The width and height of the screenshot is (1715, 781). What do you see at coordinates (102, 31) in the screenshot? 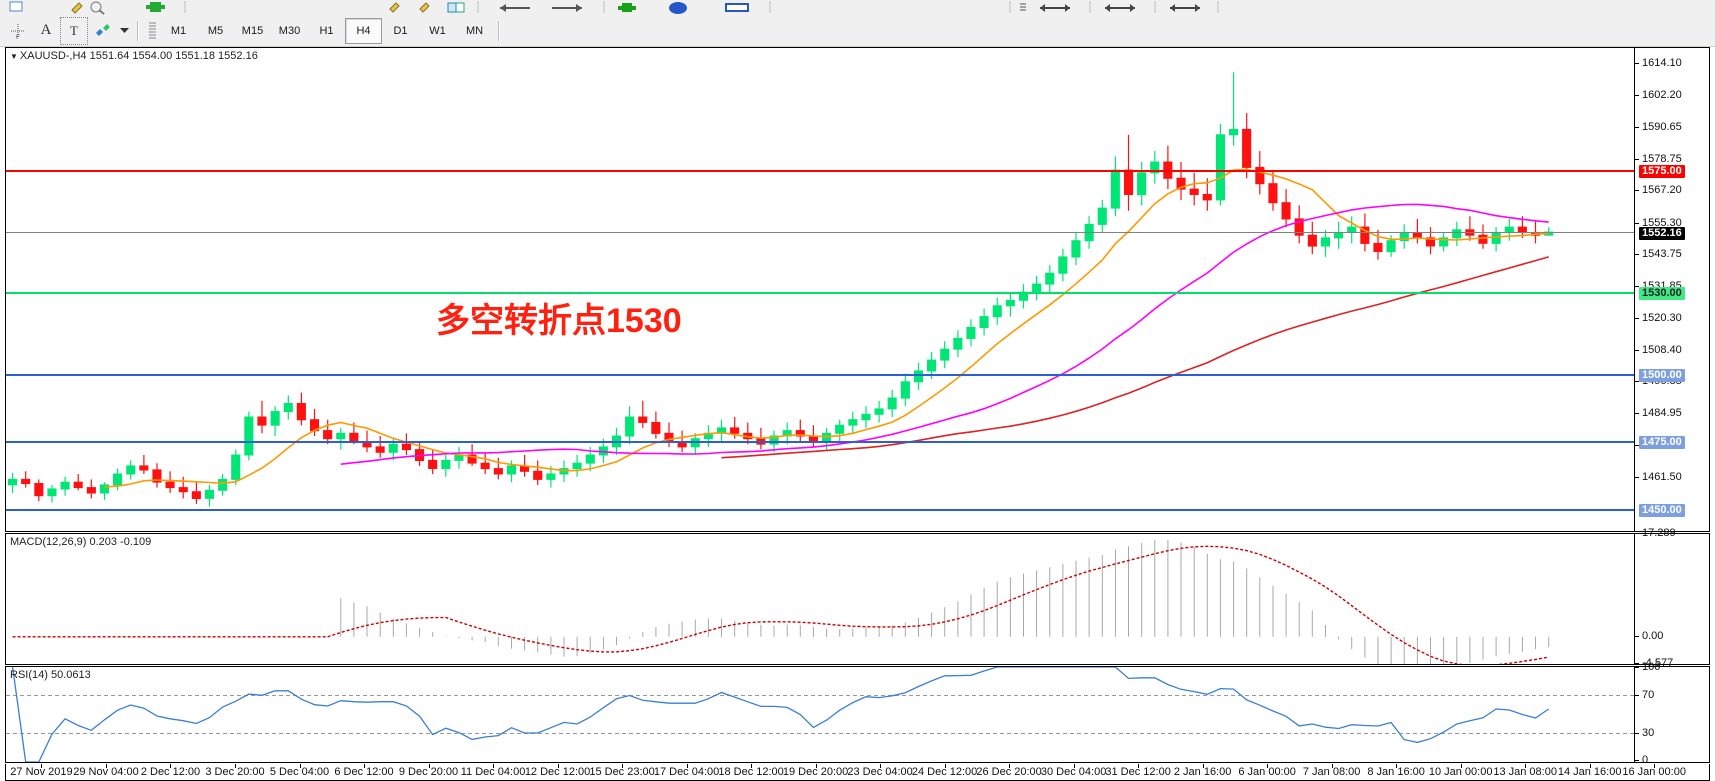
I see `shapes-icon` at bounding box center [102, 31].